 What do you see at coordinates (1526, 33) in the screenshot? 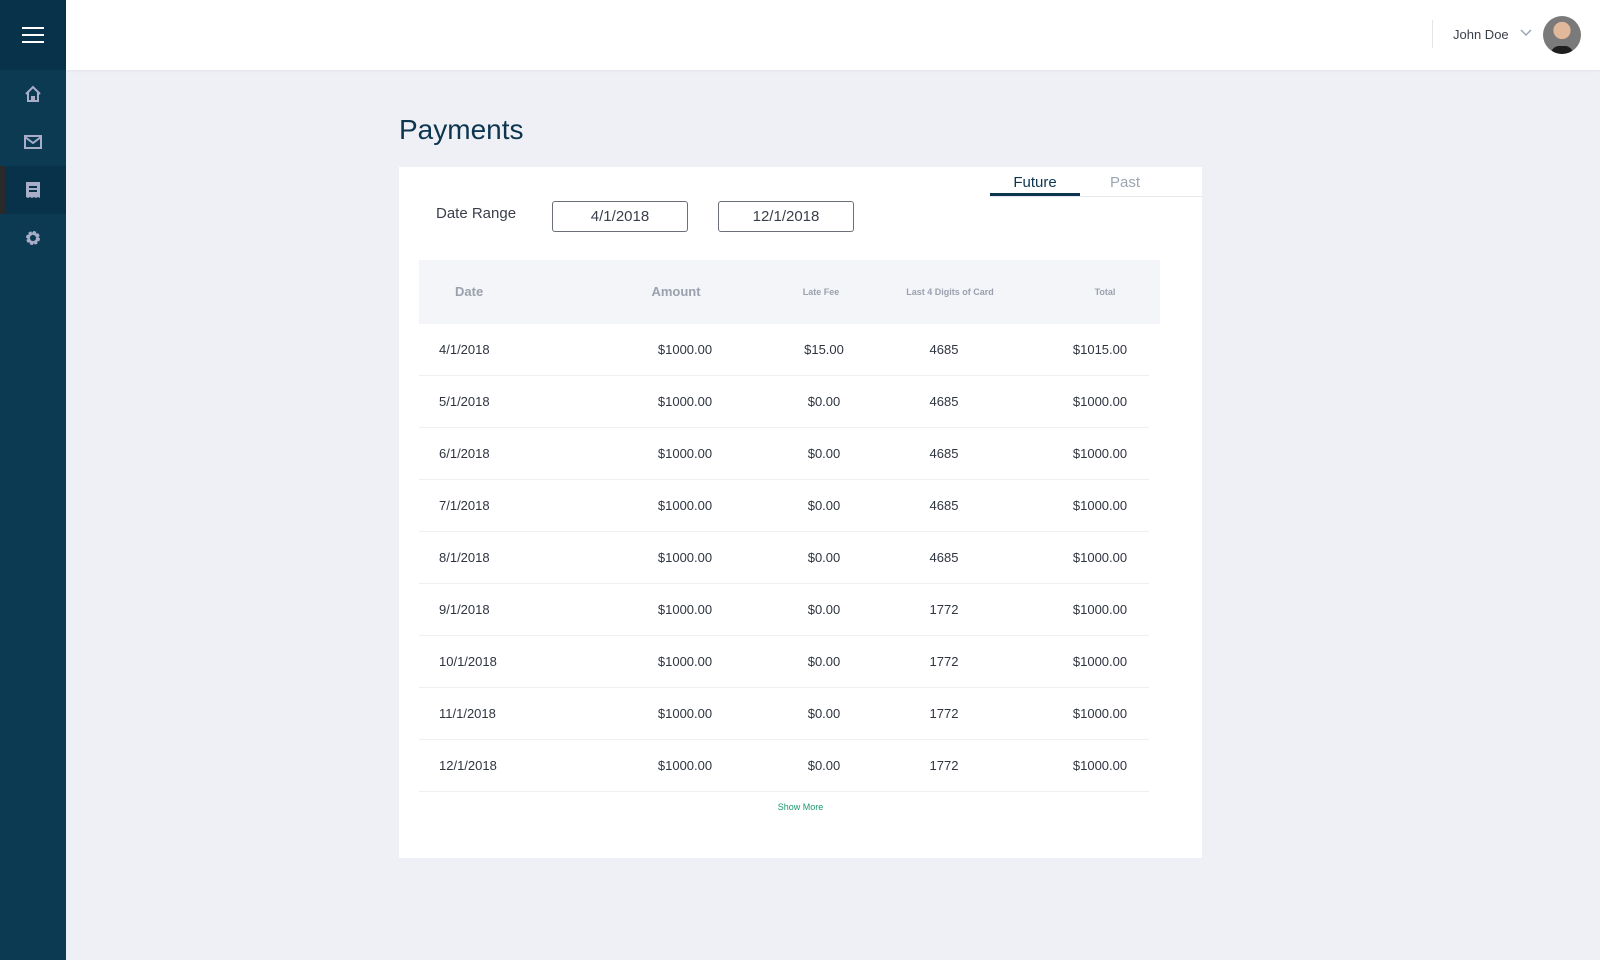
I see `chevron-down-icon` at bounding box center [1526, 33].